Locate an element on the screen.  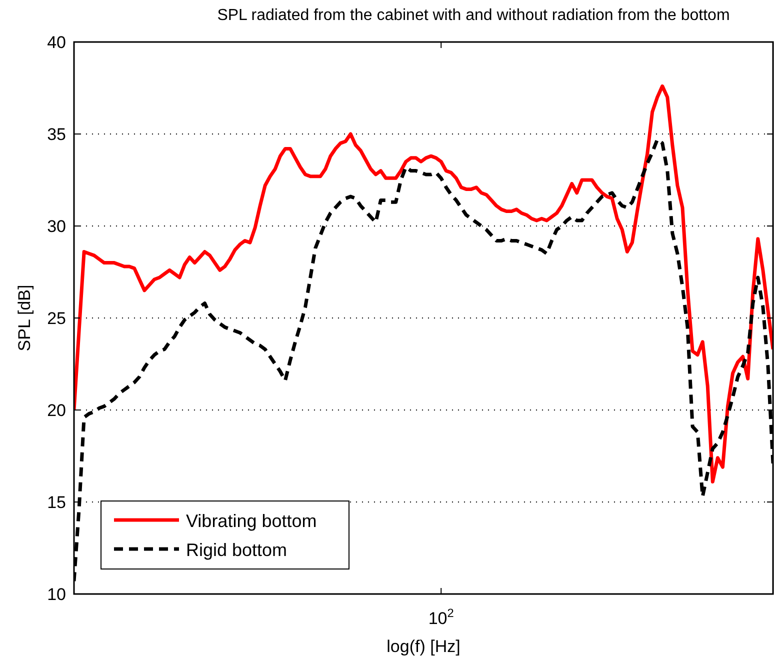
y-axis-title: SPL [dB] is located at coordinates (24, 318).